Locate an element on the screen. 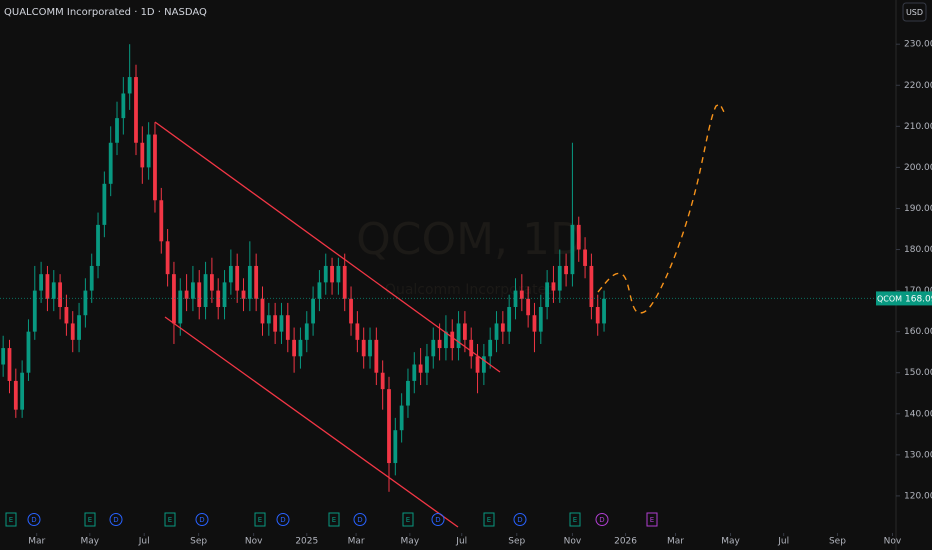 The width and height of the screenshot is (932, 550). price-badge is located at coordinates (917, 298).